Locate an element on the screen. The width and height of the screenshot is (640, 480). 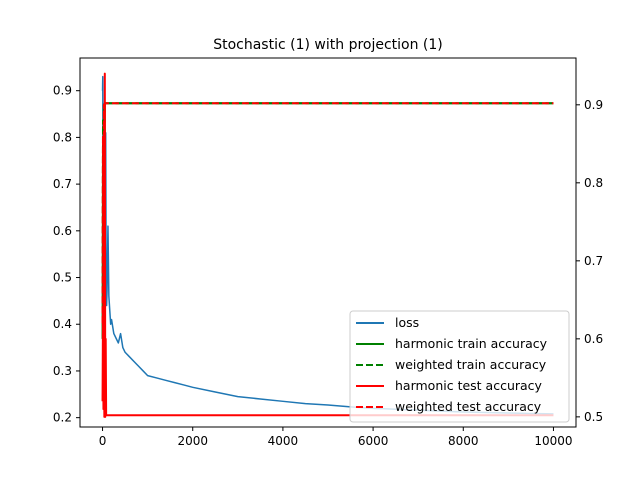
y-left-tick-label: 0.5 is located at coordinates (62, 278).